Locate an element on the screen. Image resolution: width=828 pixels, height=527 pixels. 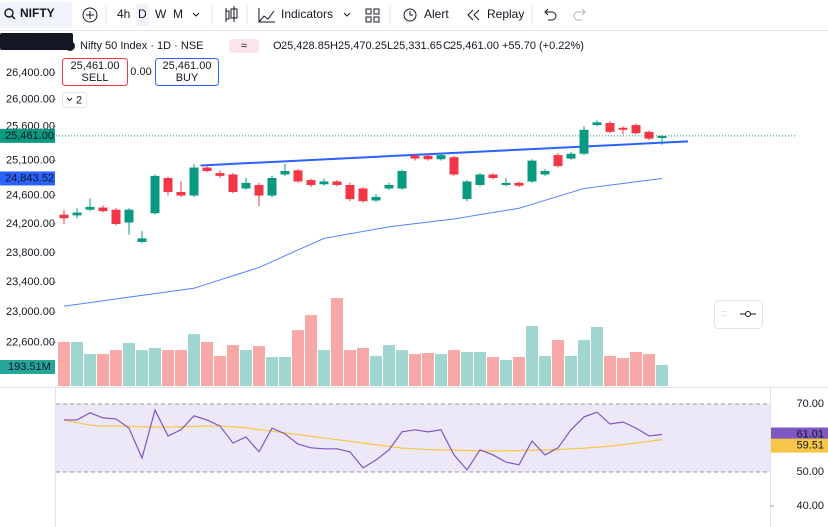
undo-button is located at coordinates (550, 14).